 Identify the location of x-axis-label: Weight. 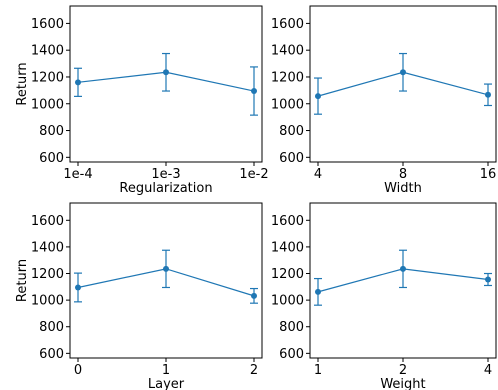
(402, 383).